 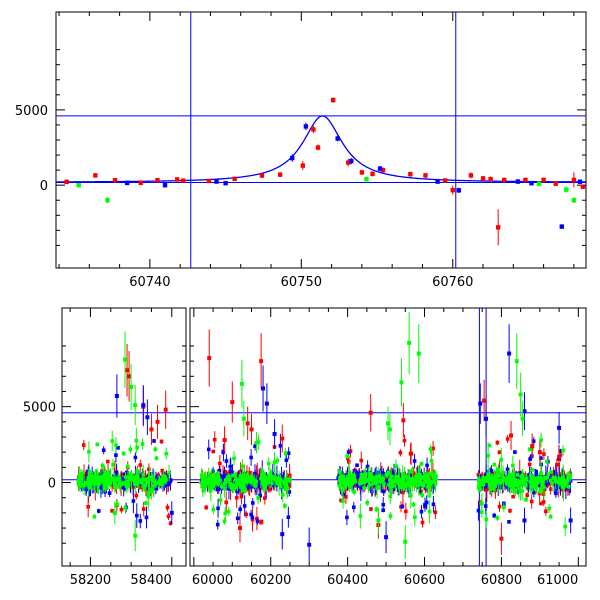 I want to click on plot-frame, so click(x=124, y=437).